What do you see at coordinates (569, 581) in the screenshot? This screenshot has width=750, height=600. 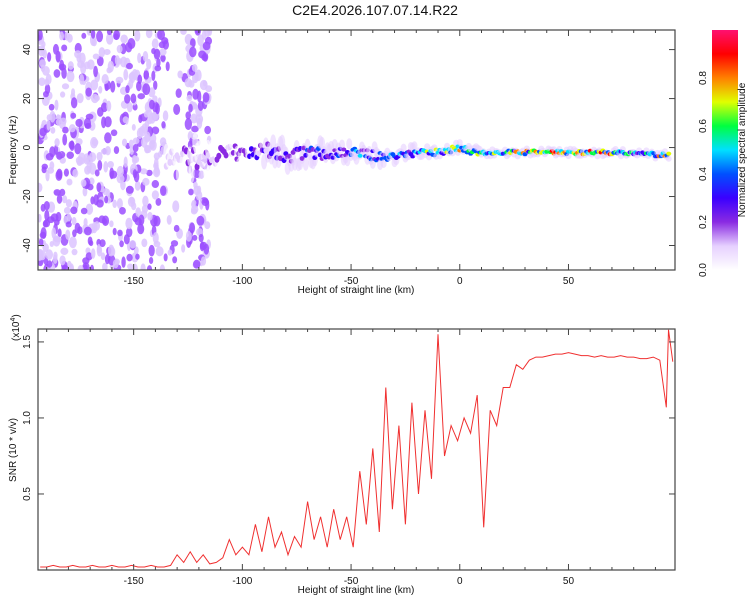 I see `x-tick-label: 50` at bounding box center [569, 581].